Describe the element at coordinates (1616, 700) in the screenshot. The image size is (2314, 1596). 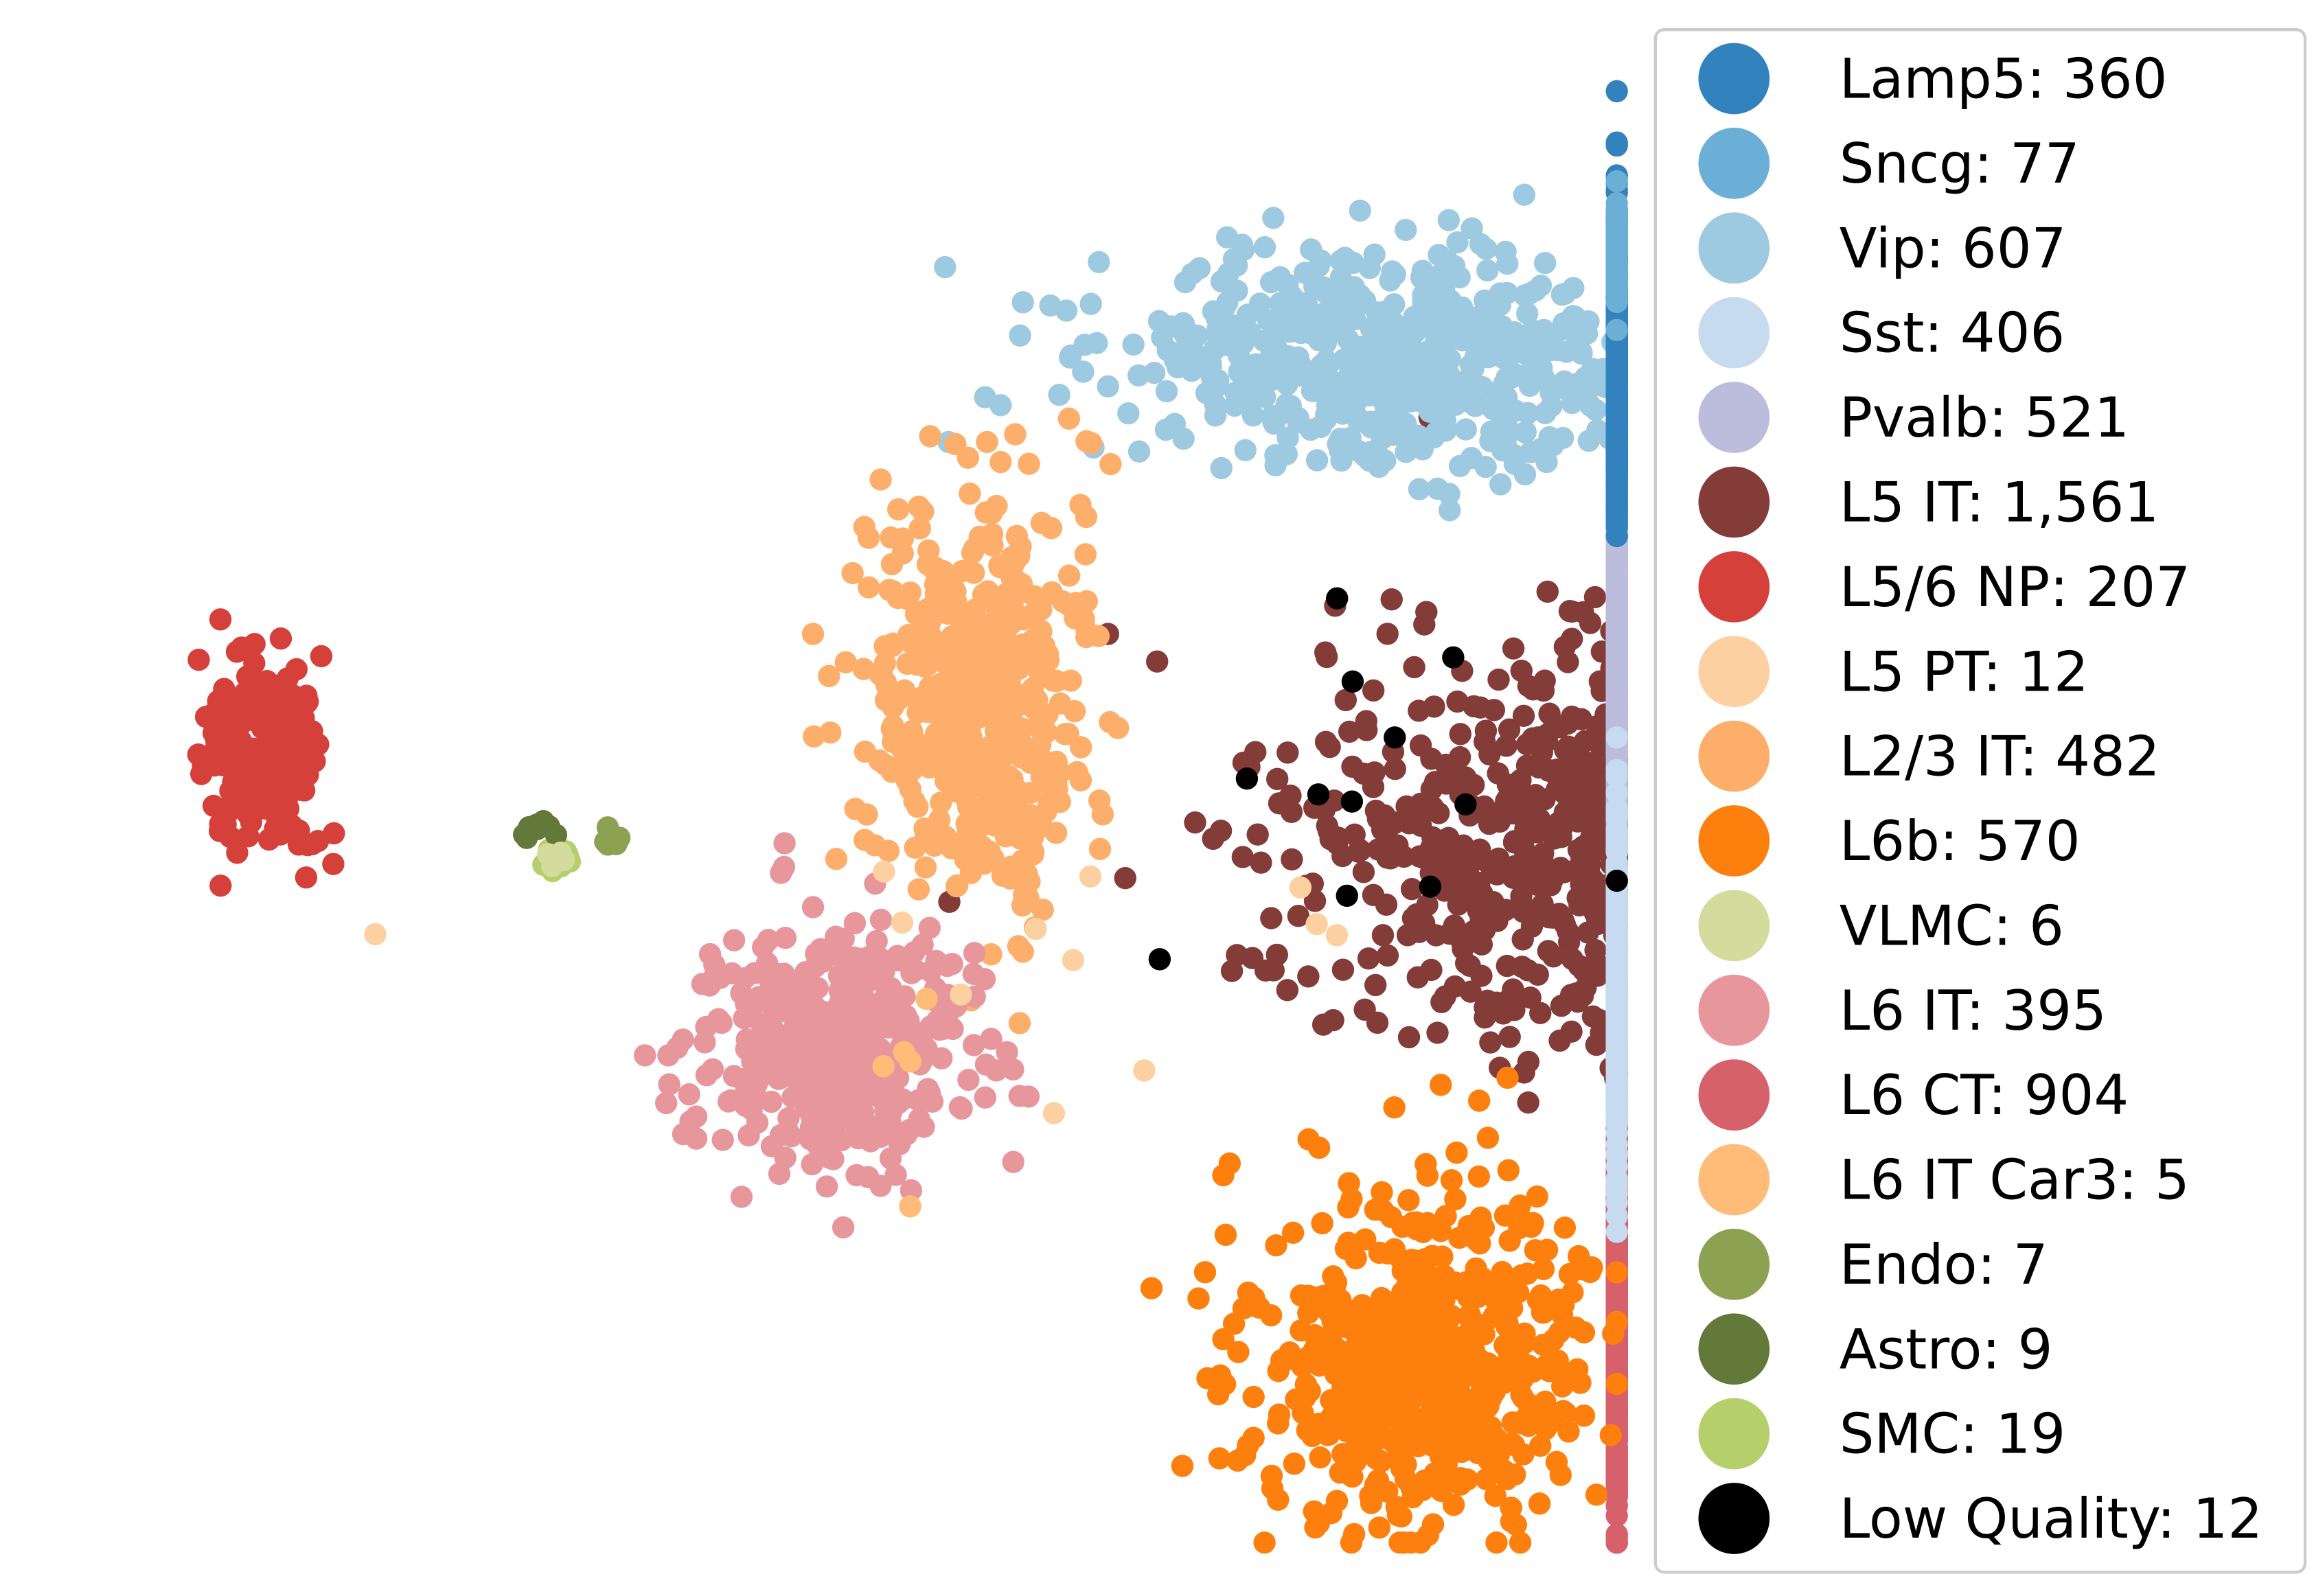
I see `point-pvalb` at that location.